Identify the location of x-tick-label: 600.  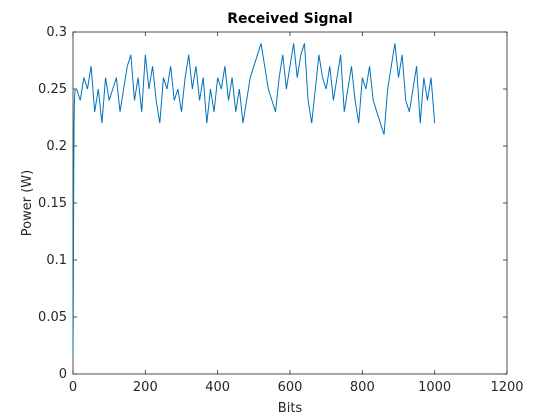
(290, 387).